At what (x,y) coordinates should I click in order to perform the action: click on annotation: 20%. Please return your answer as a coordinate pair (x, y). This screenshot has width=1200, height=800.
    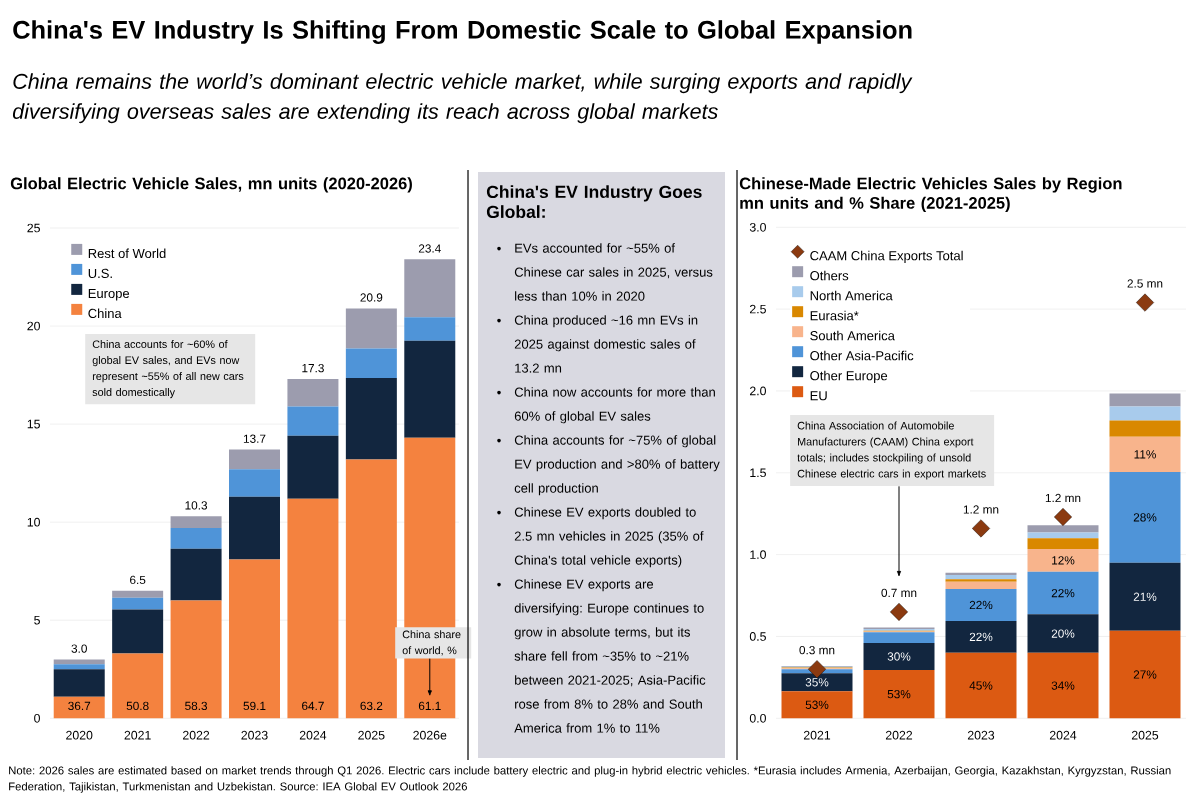
    Looking at the image, I should click on (1063, 633).